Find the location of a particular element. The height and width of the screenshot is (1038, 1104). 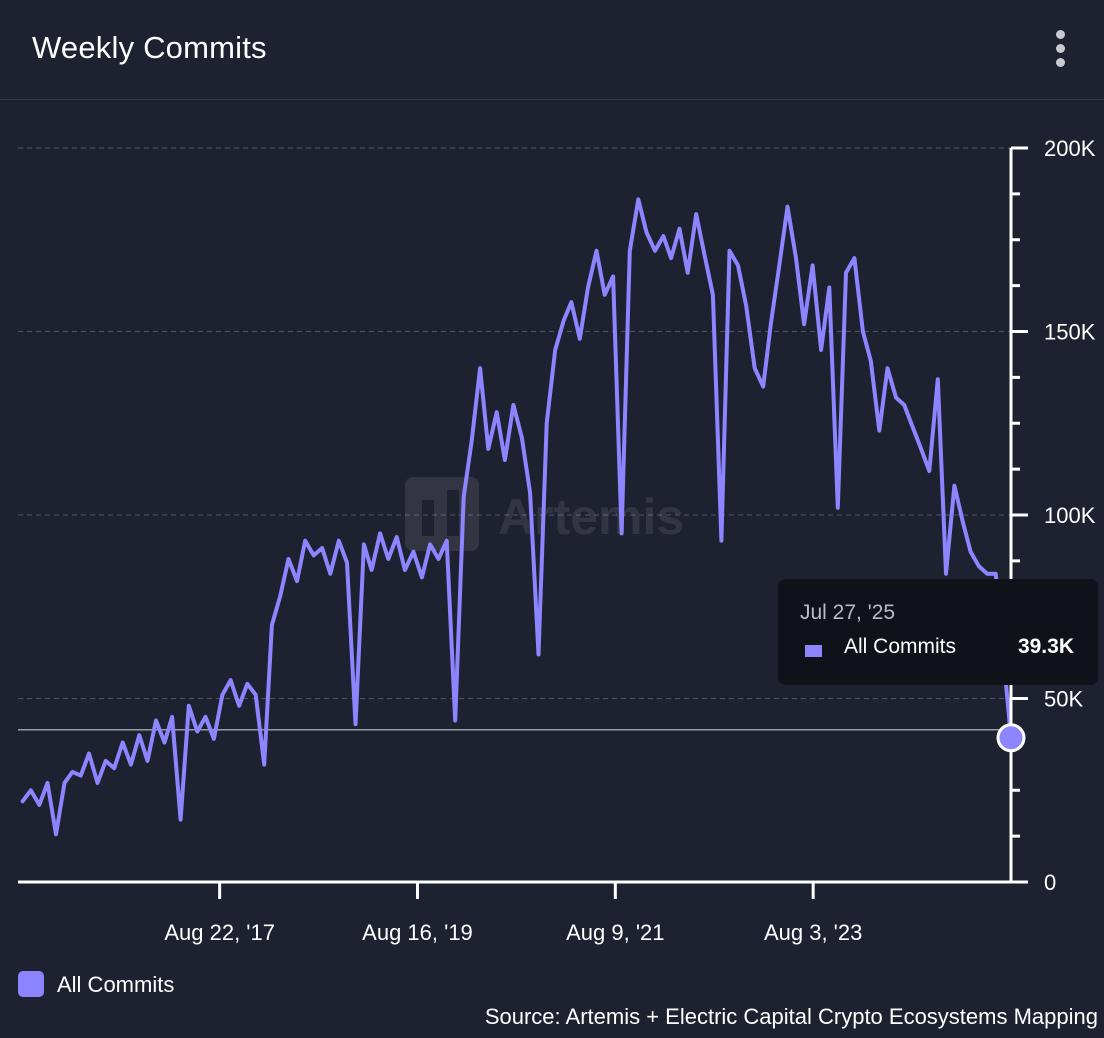

x-tick-label: Aug 3, '23 is located at coordinates (813, 932).